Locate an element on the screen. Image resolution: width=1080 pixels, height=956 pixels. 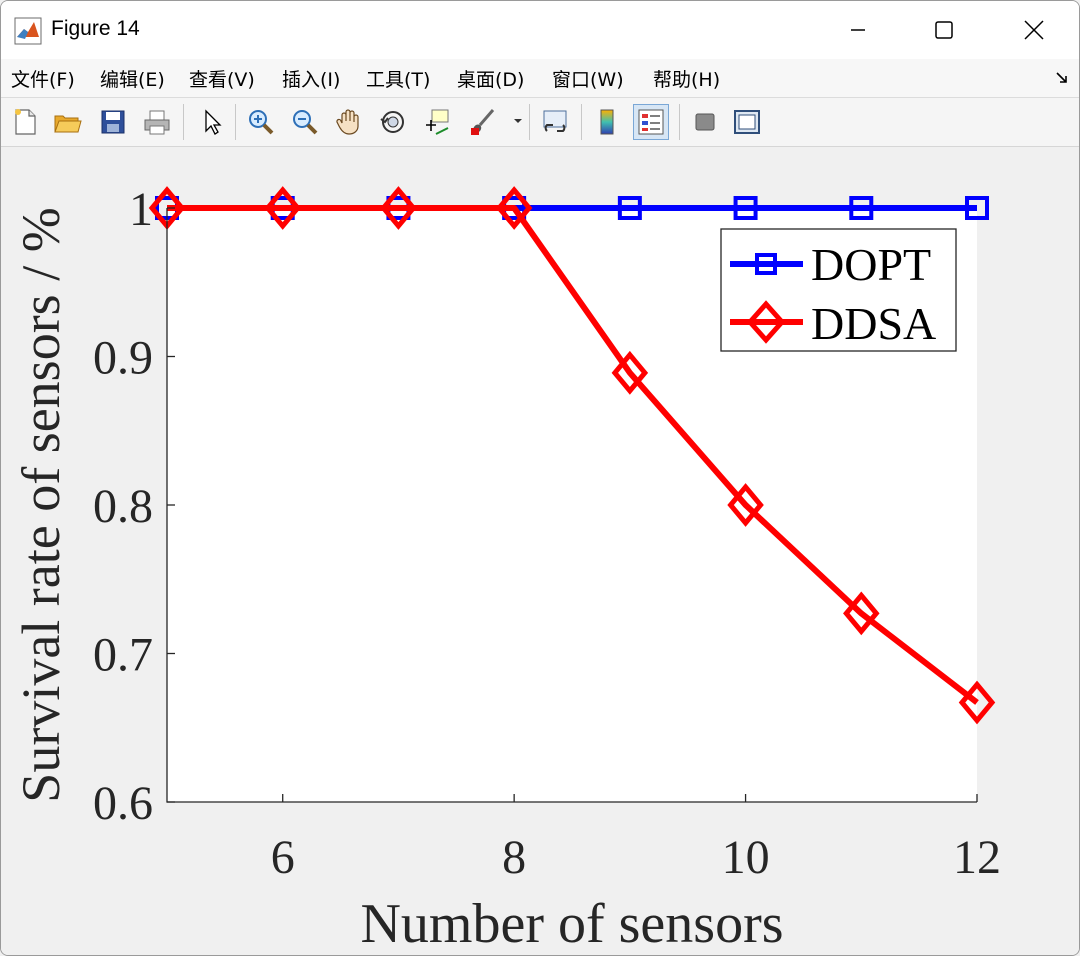
edit-plot-button is located at coordinates (211, 122).